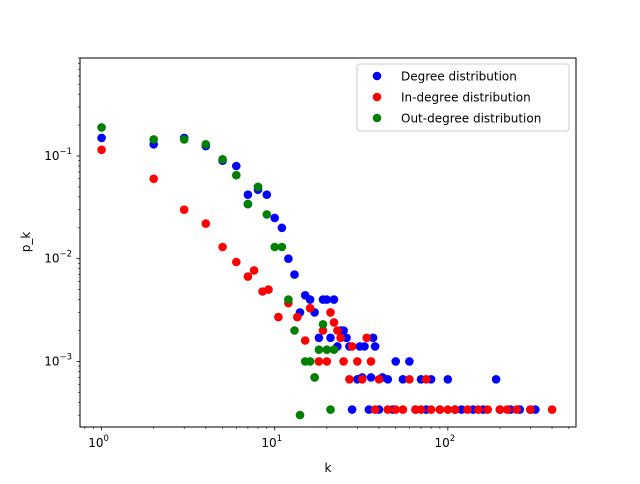 The height and width of the screenshot is (484, 640). Describe the element at coordinates (26, 242) in the screenshot. I see `y-axis-label: p_k` at that location.